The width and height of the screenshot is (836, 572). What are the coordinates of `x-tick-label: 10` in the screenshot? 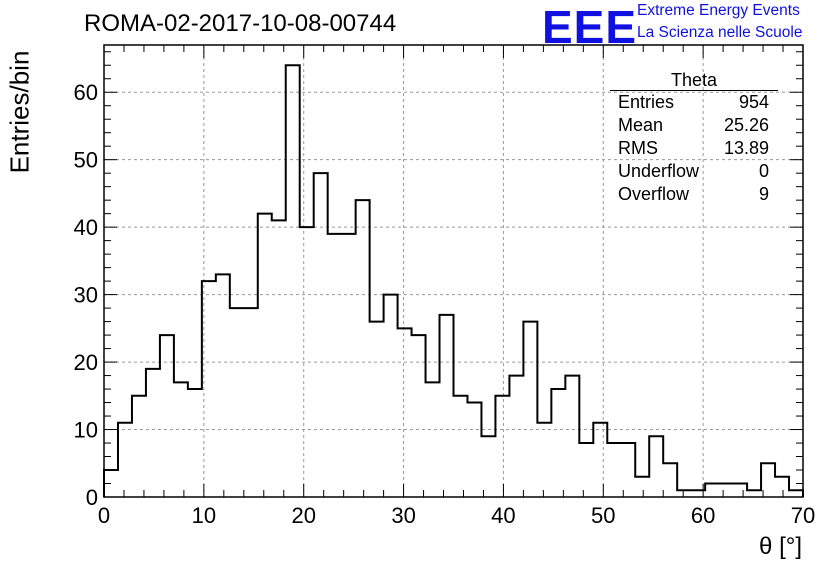 It's located at (204, 515).